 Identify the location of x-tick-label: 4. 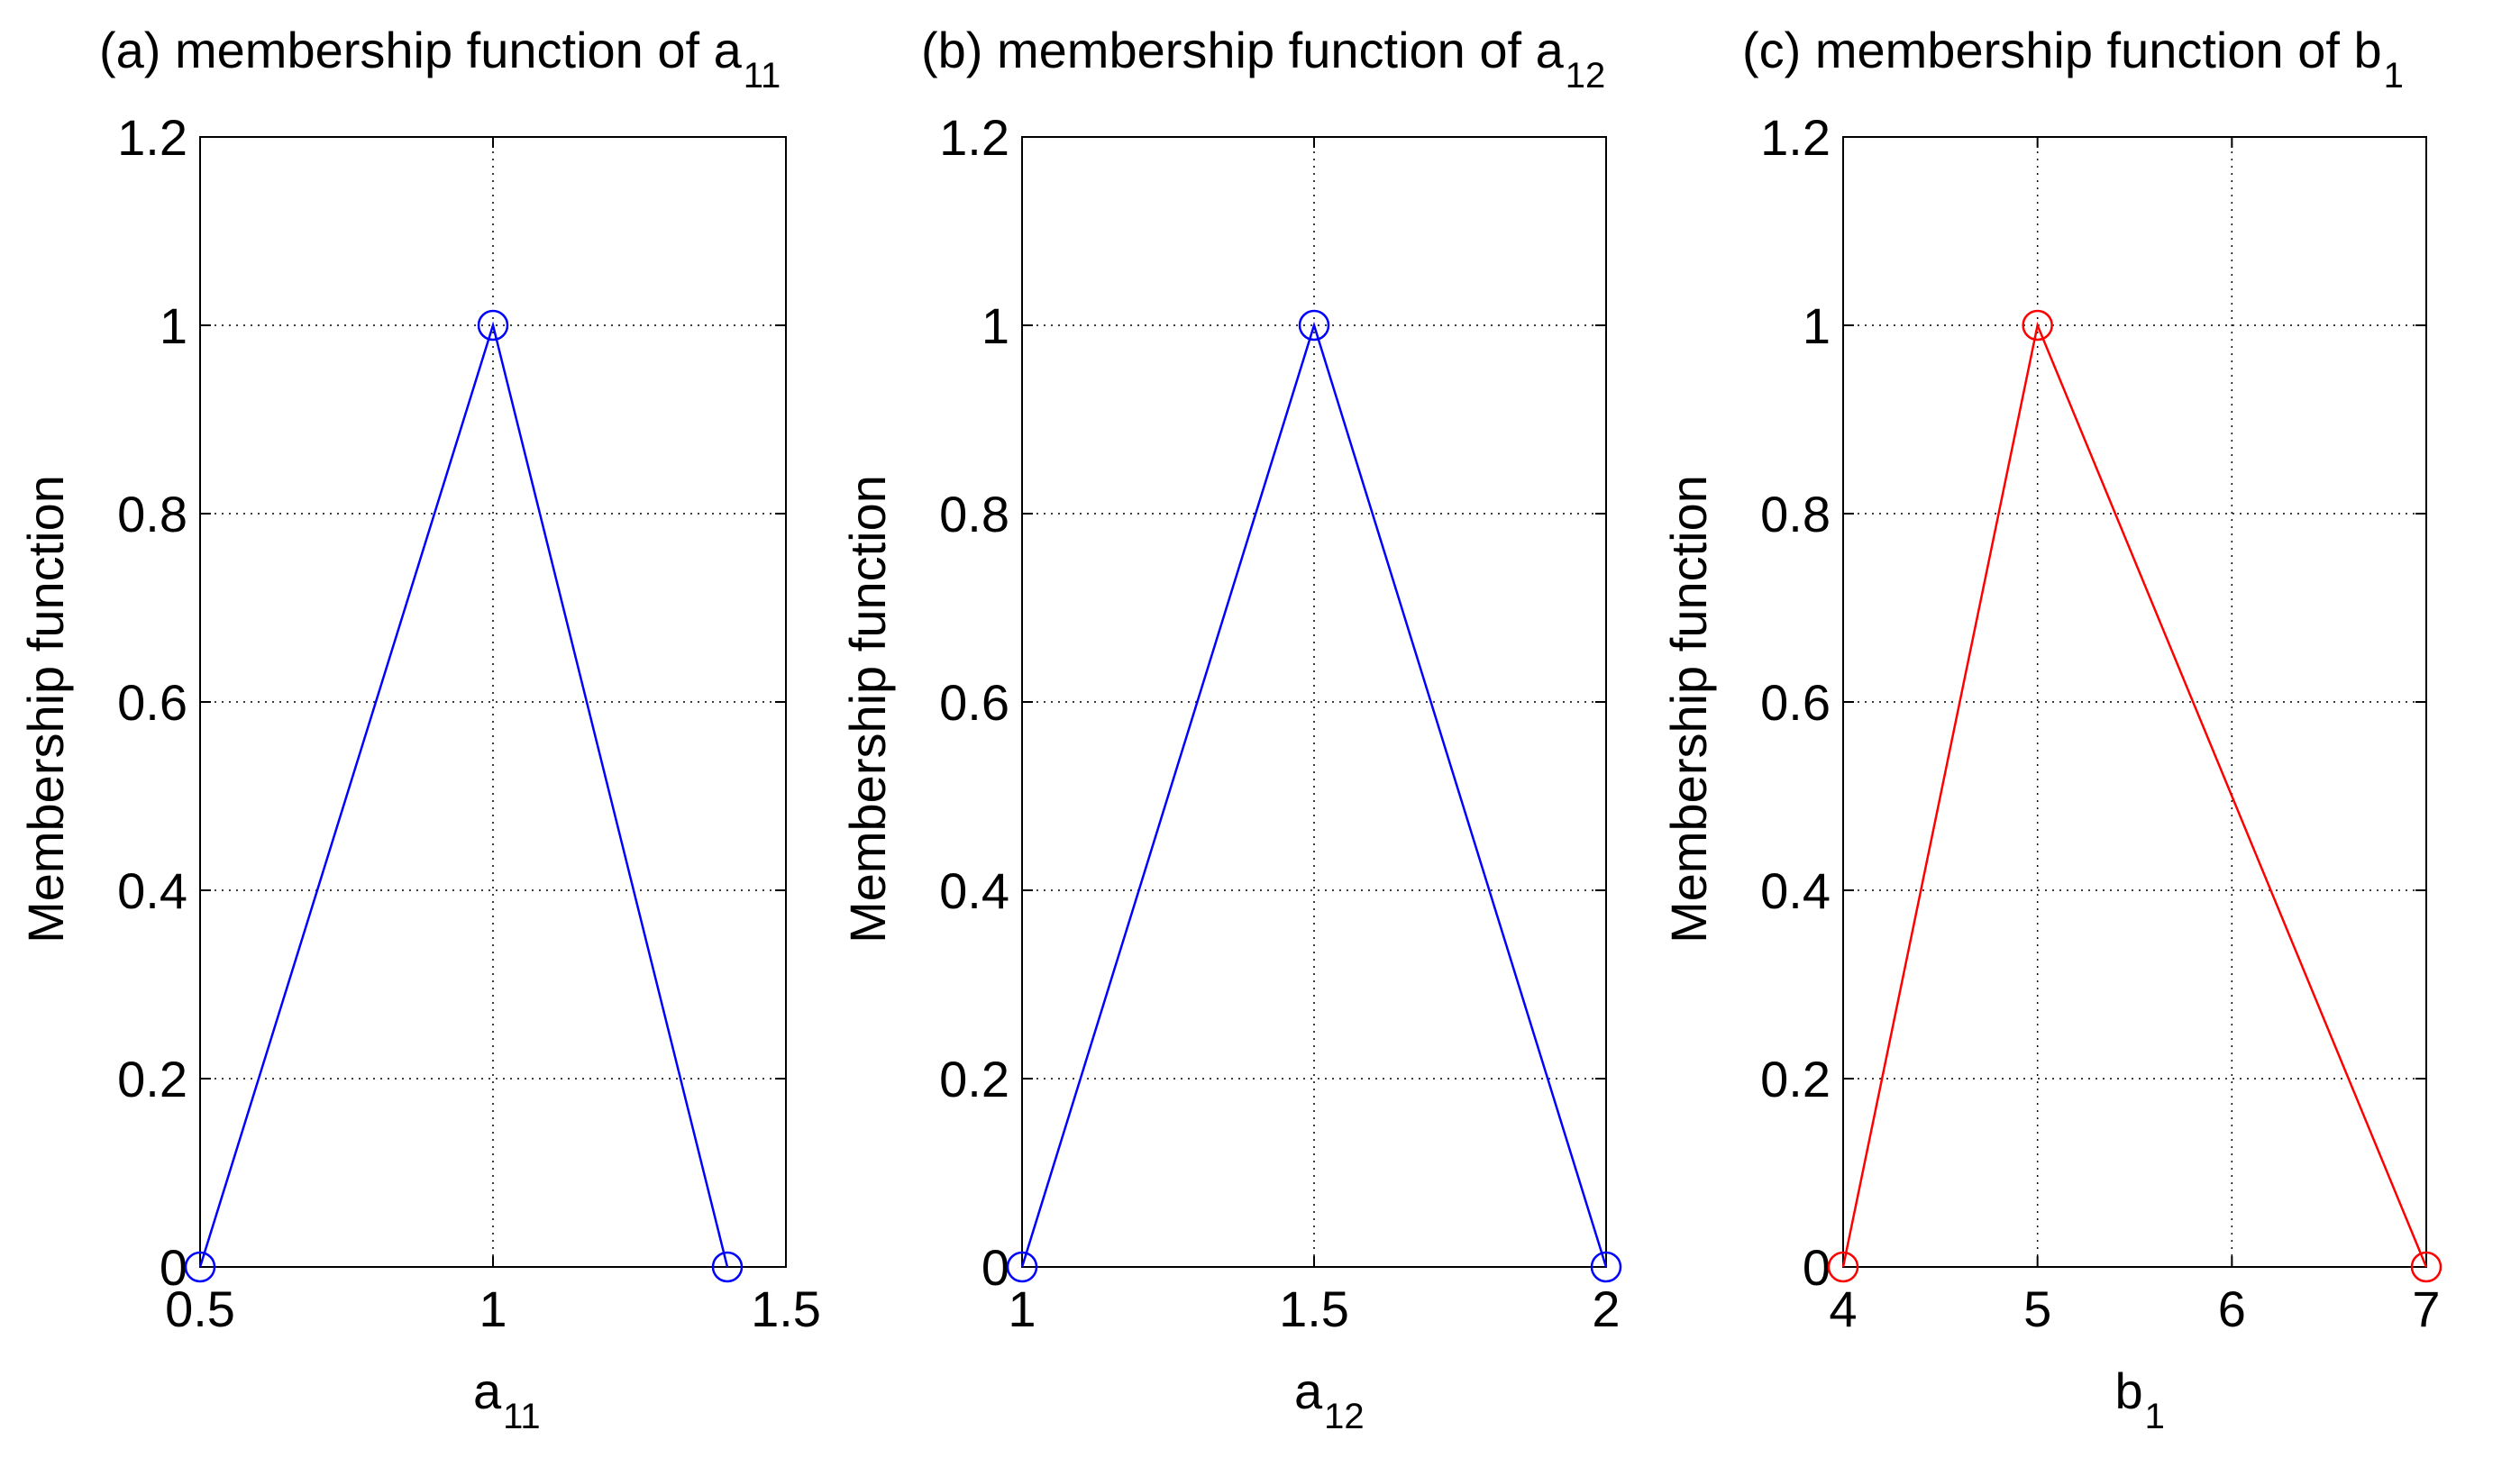
(1843, 1308).